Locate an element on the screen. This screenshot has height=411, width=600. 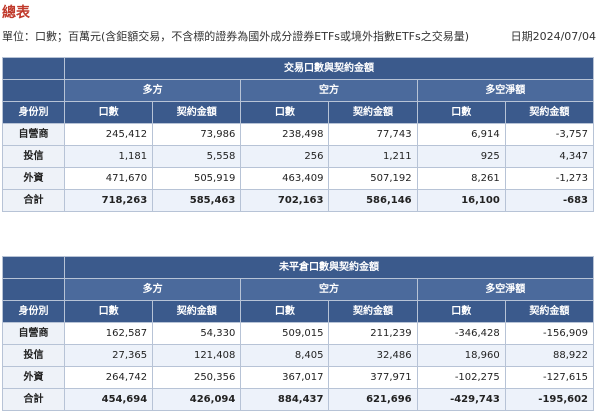
table-cell: 16,100 is located at coordinates (461, 200).